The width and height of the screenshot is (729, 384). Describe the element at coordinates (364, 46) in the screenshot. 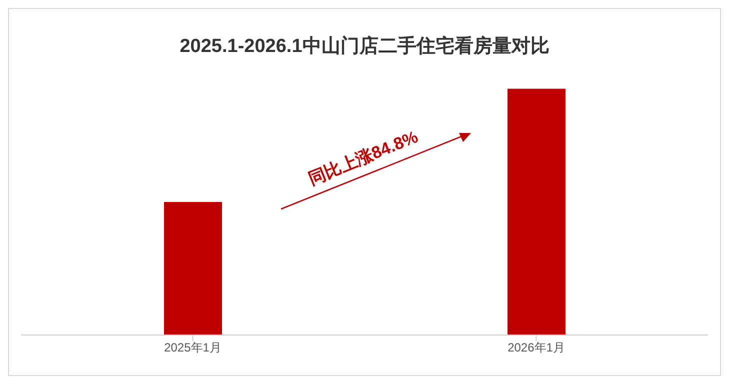

I see `chart-title: 2025.1-2026.1中山门店二手住宅看房量对比` at that location.